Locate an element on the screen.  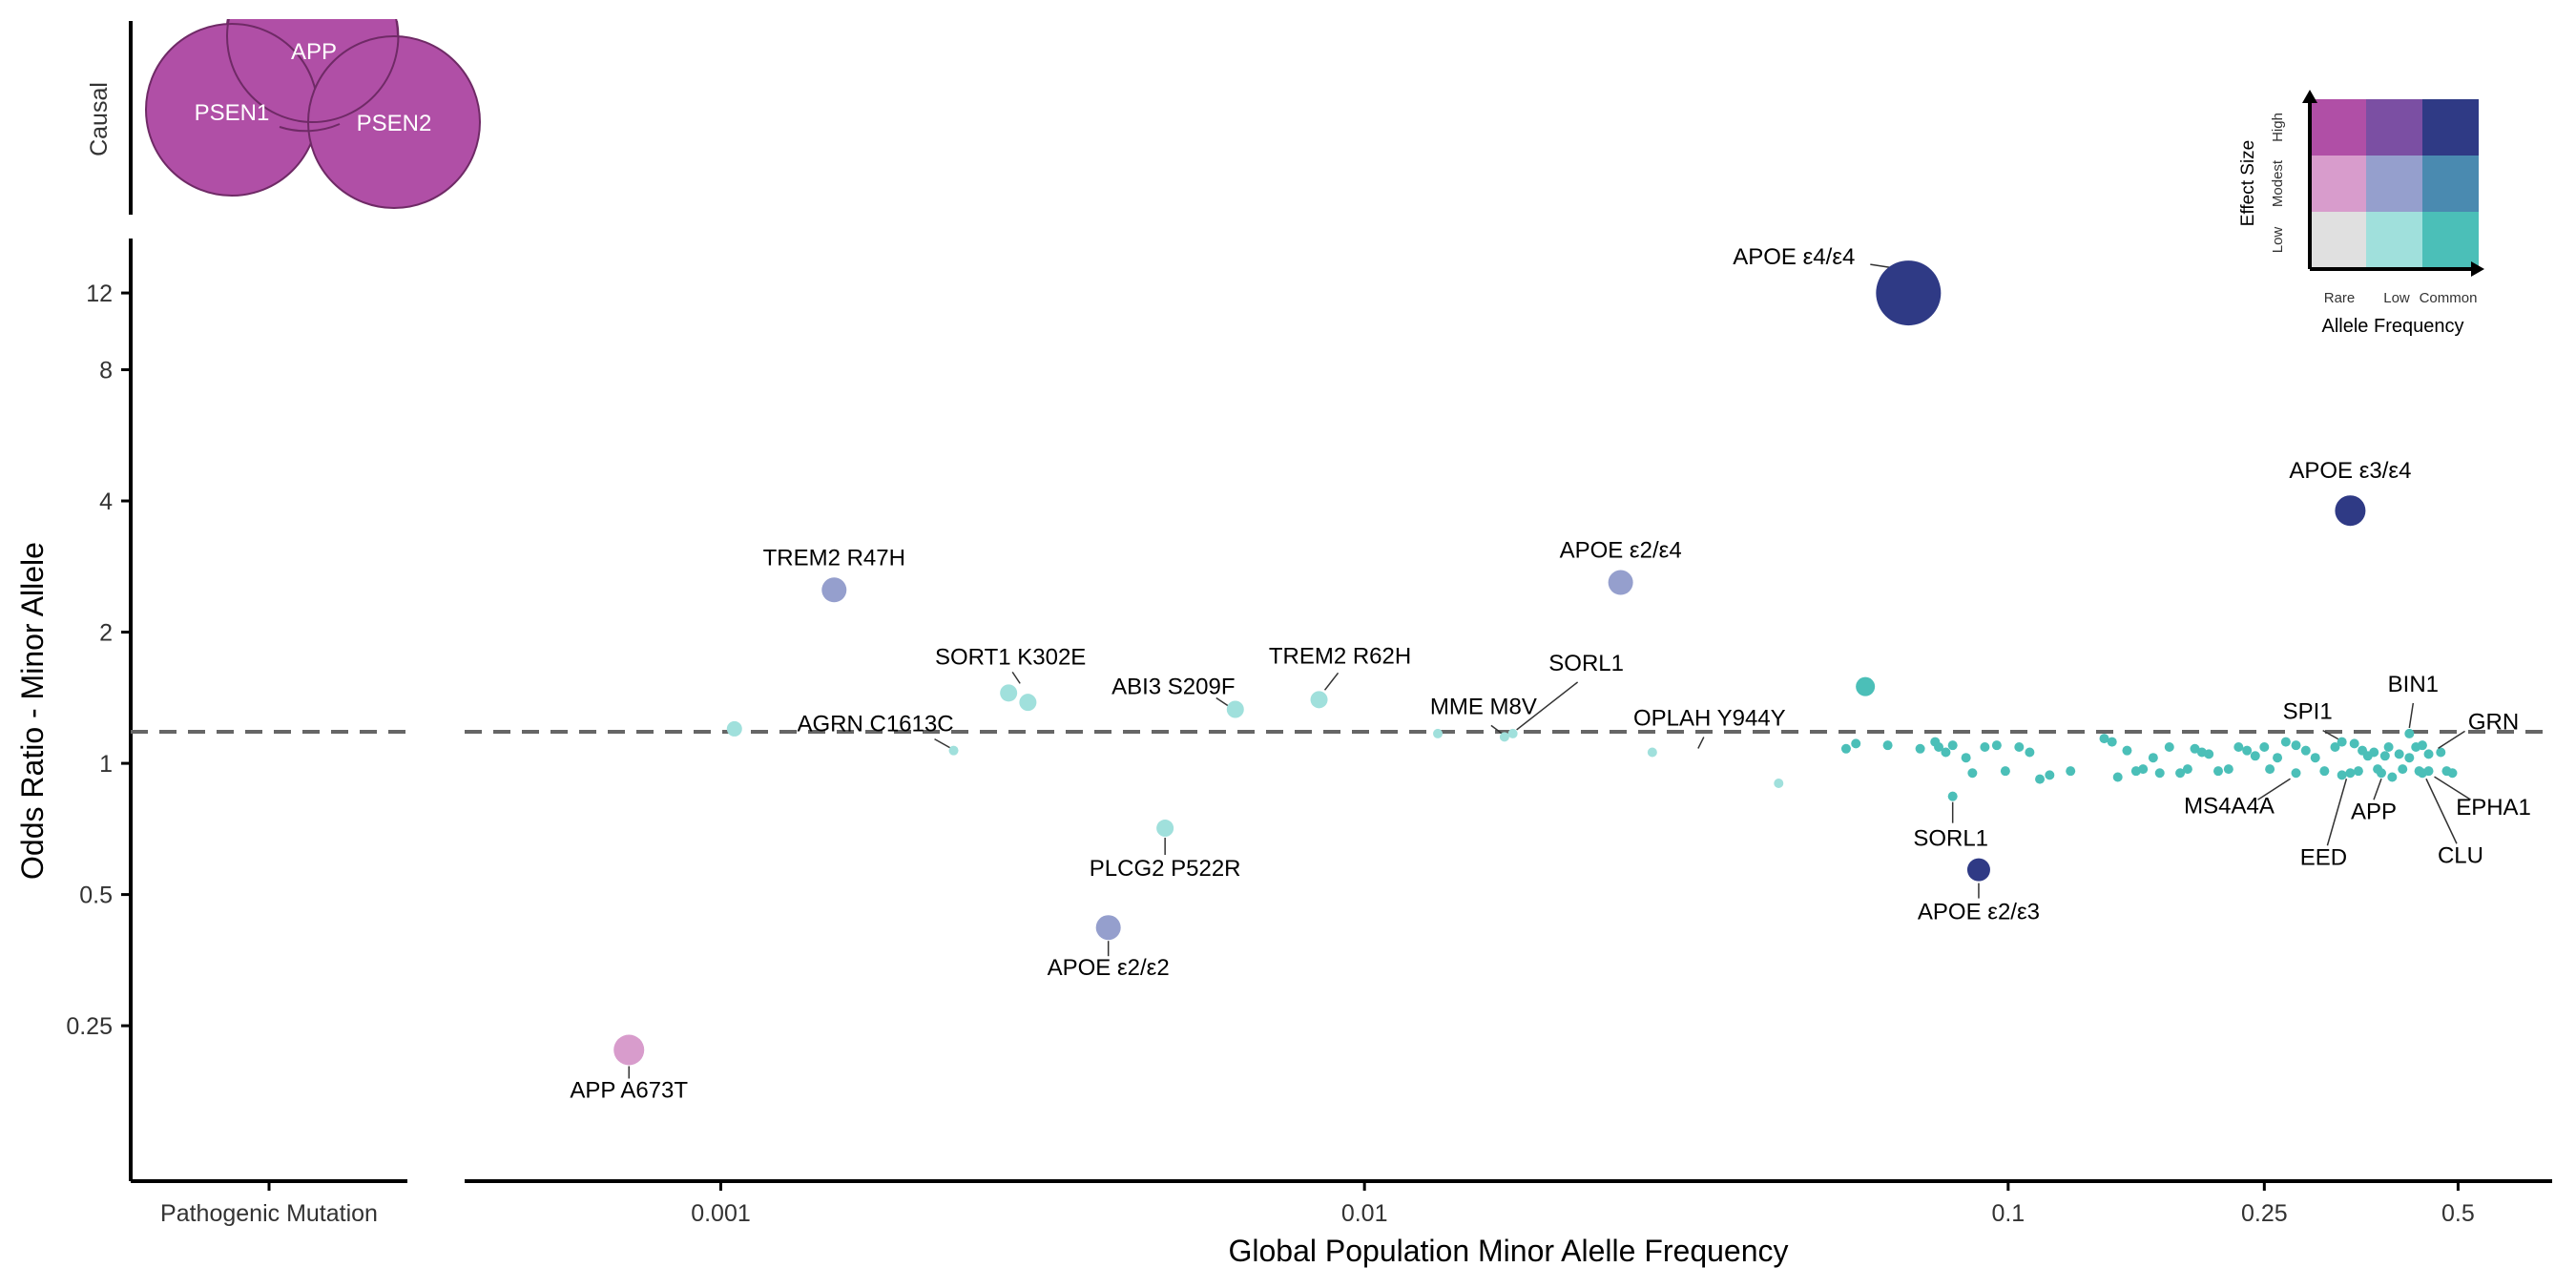
data-point-group: APOE ε2/ε3 is located at coordinates (1979, 891).